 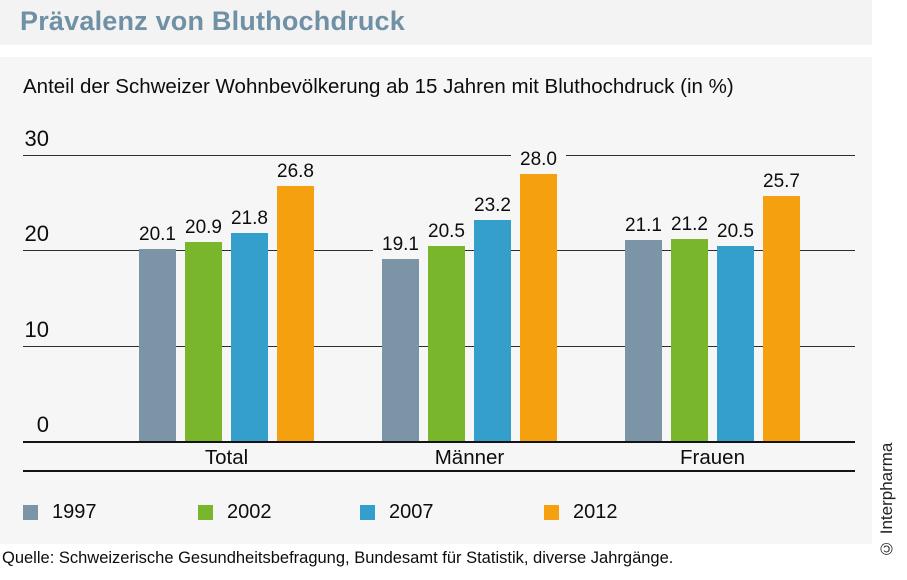 What do you see at coordinates (157, 235) in the screenshot?
I see `value-label-1997-total: 20.1` at bounding box center [157, 235].